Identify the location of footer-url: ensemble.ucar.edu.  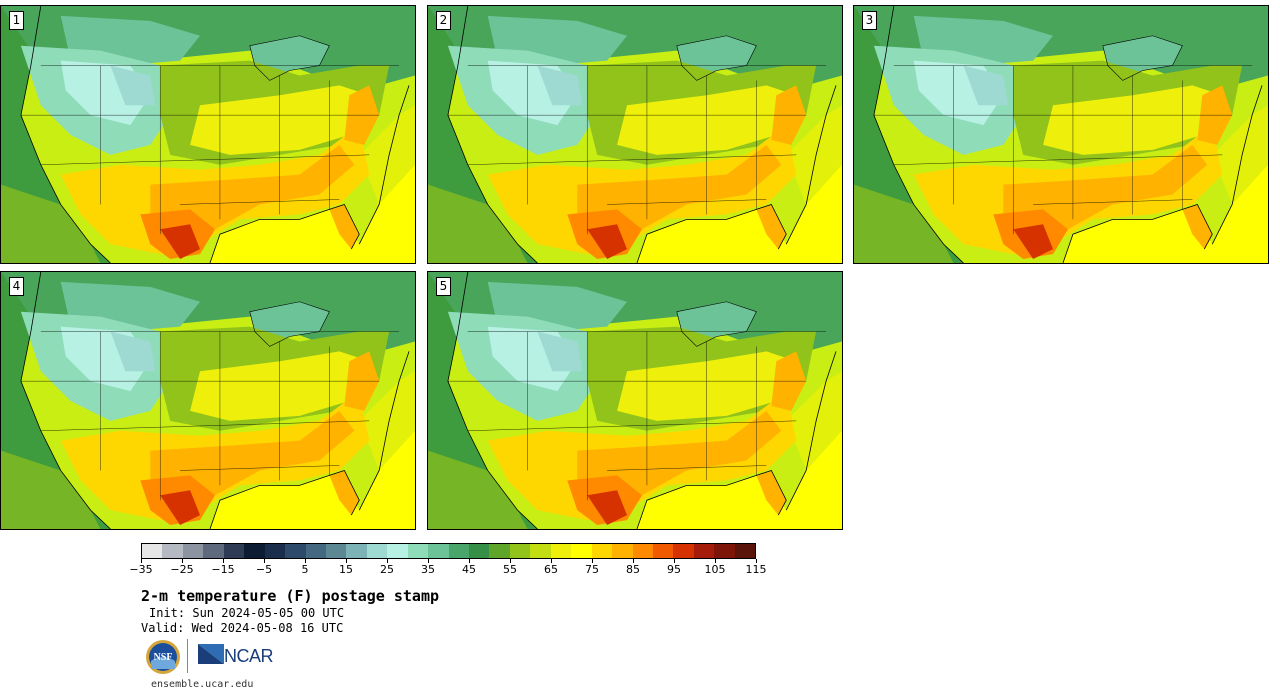
(202, 684).